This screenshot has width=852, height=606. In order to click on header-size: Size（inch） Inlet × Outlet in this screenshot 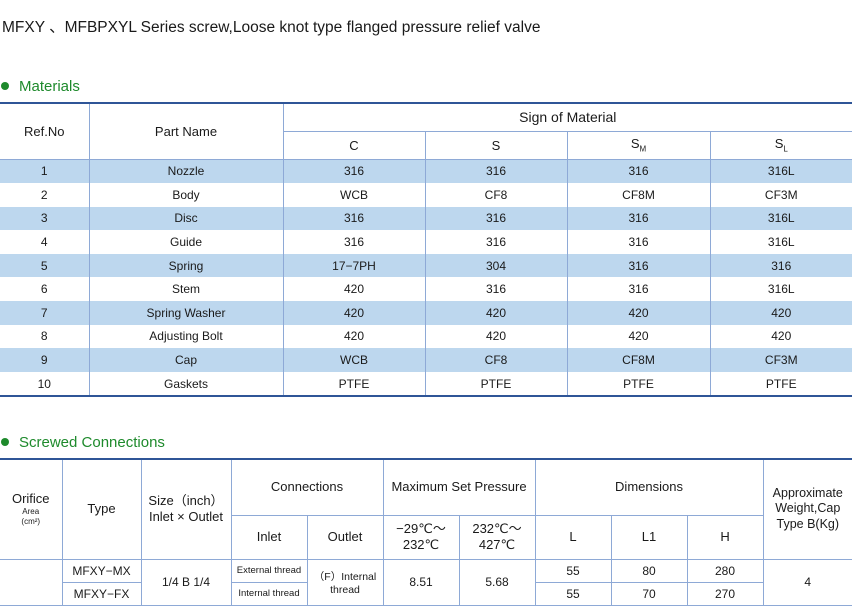, I will do `click(186, 509)`.